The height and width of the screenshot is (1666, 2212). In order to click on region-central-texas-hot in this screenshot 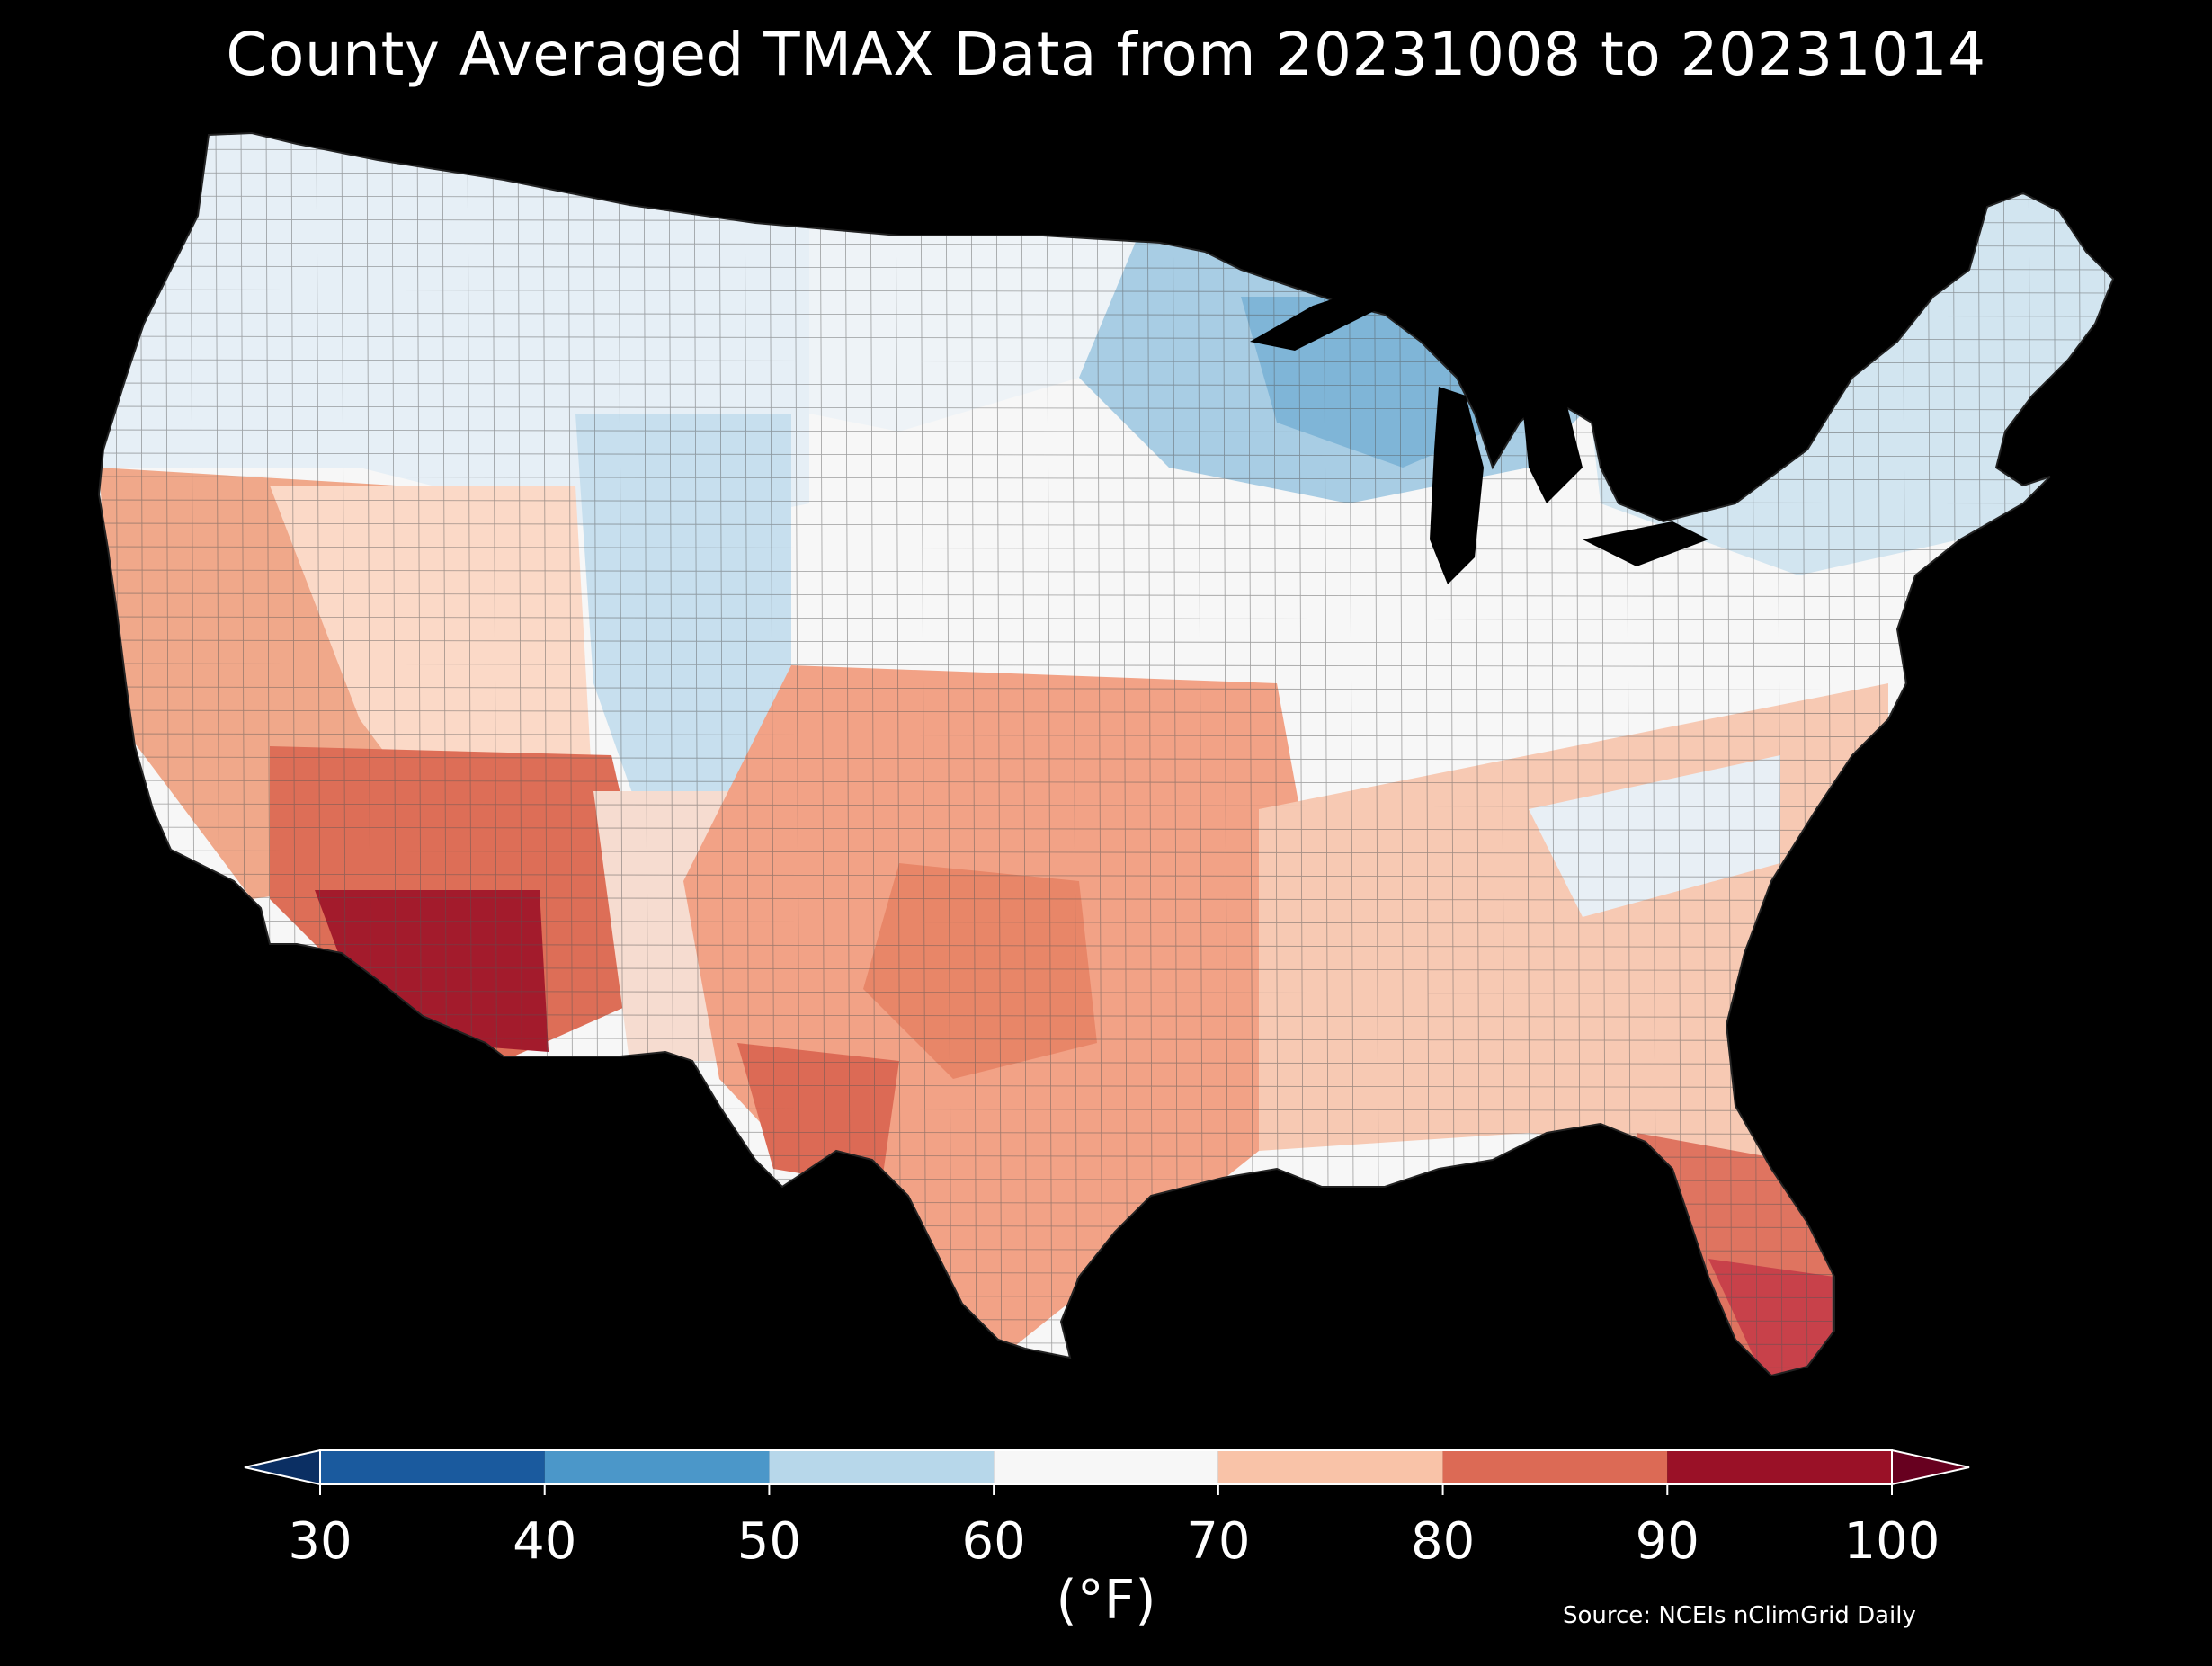, I will do `click(980, 971)`.